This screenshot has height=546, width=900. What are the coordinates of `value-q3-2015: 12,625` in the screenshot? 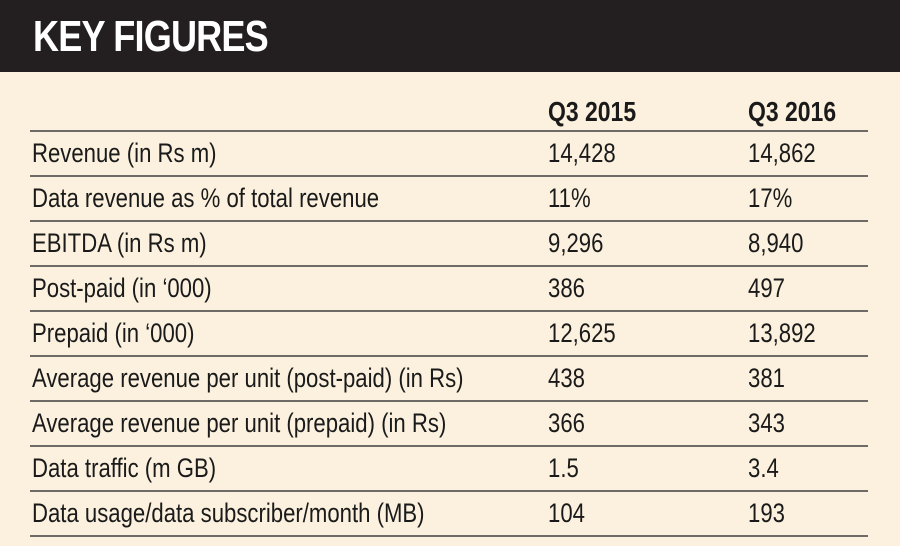 It's located at (582, 333).